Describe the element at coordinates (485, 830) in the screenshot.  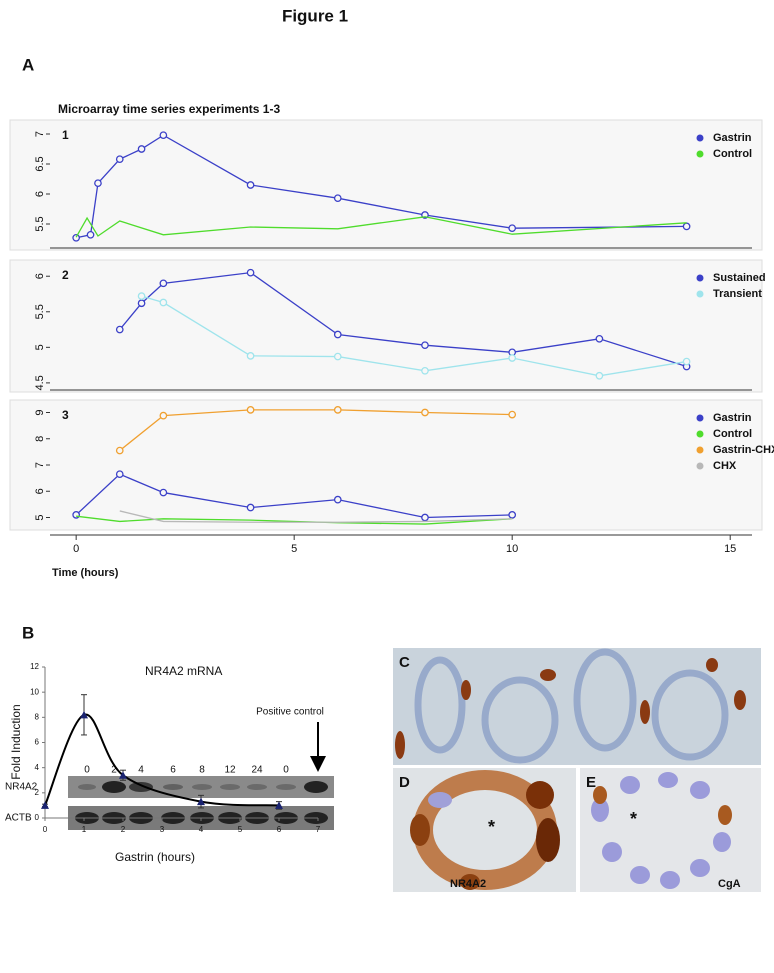
I see `image-d-stain` at that location.